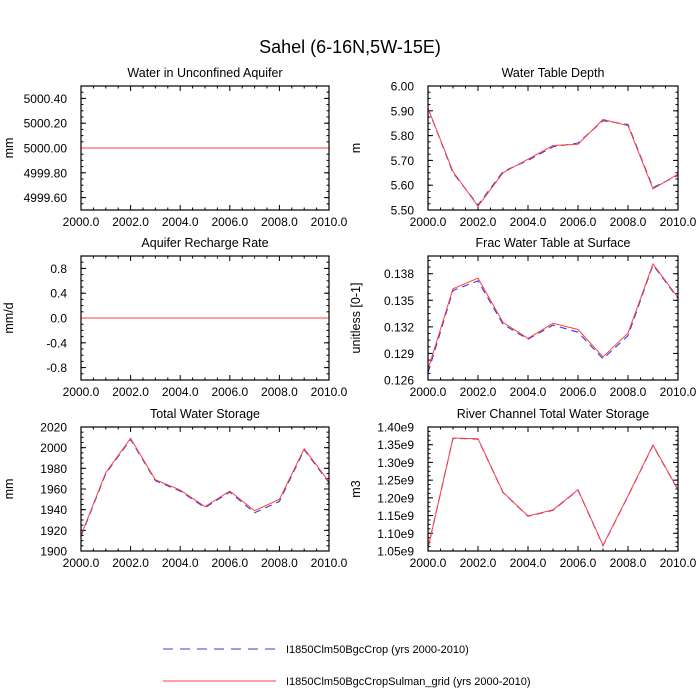  I want to click on y-tick-label: 2020, so click(53, 428).